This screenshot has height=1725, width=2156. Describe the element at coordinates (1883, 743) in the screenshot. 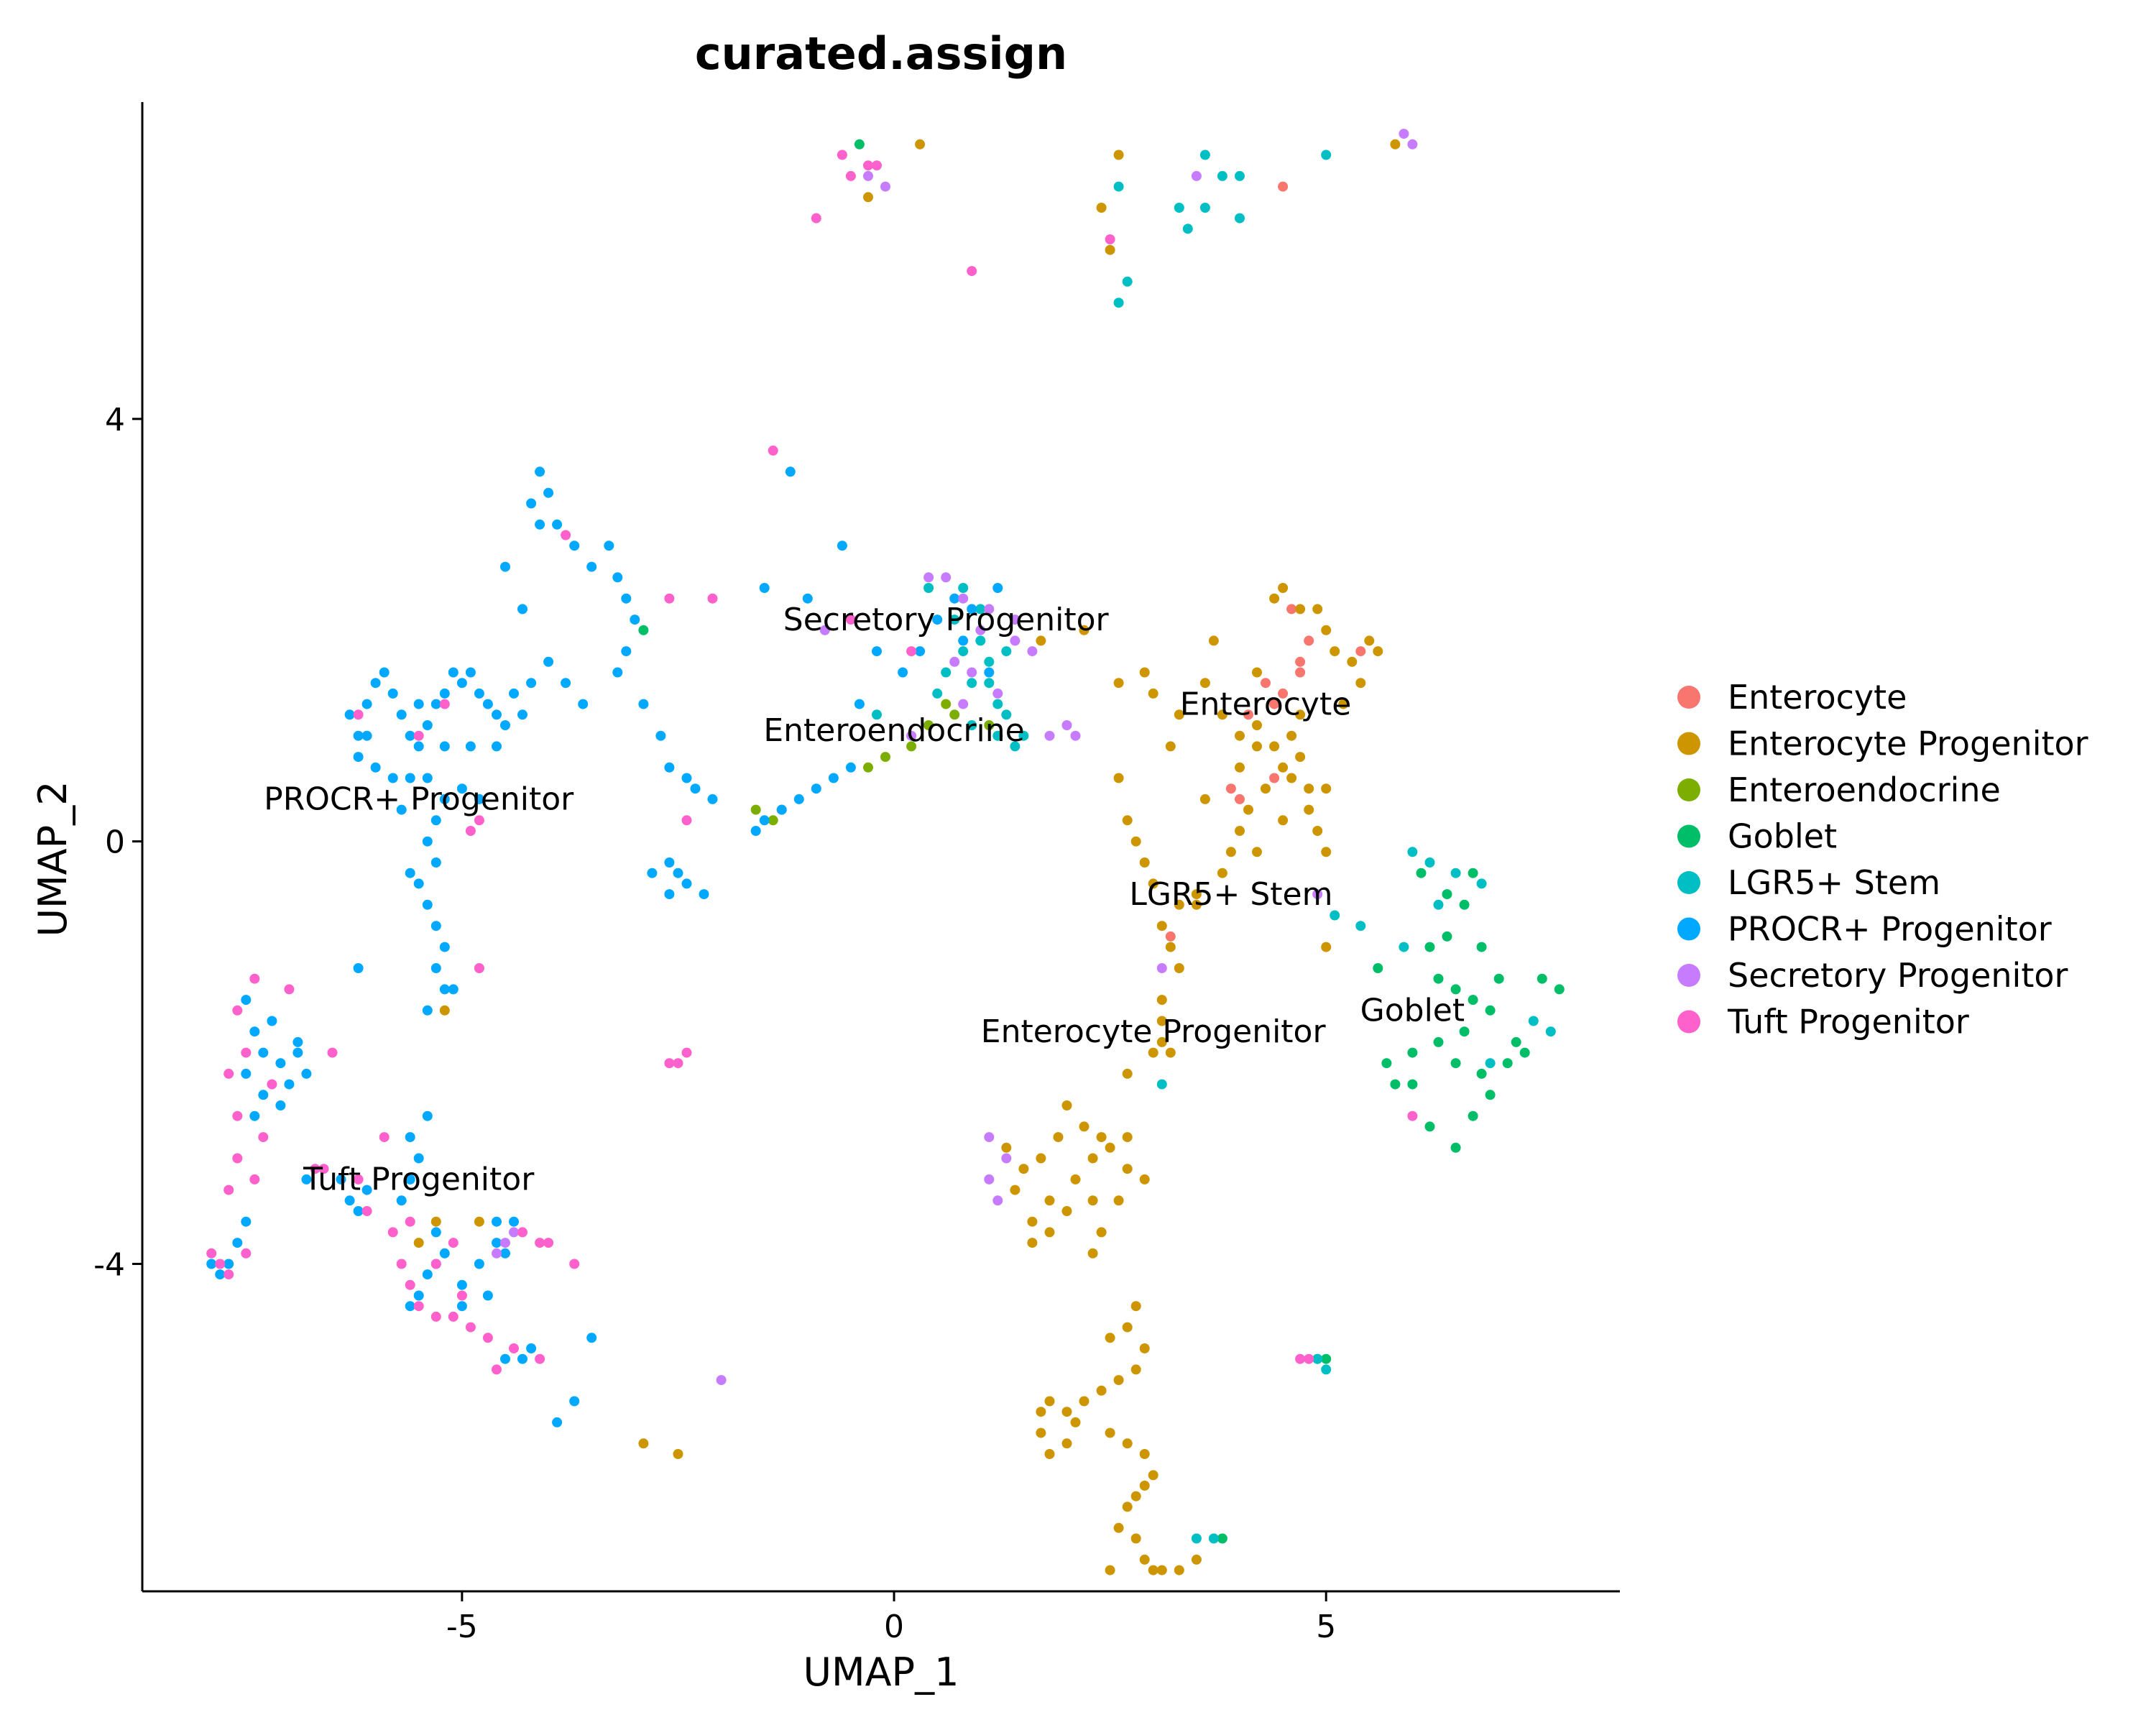

I see `legend-item: Enterocyte Progenitor` at that location.